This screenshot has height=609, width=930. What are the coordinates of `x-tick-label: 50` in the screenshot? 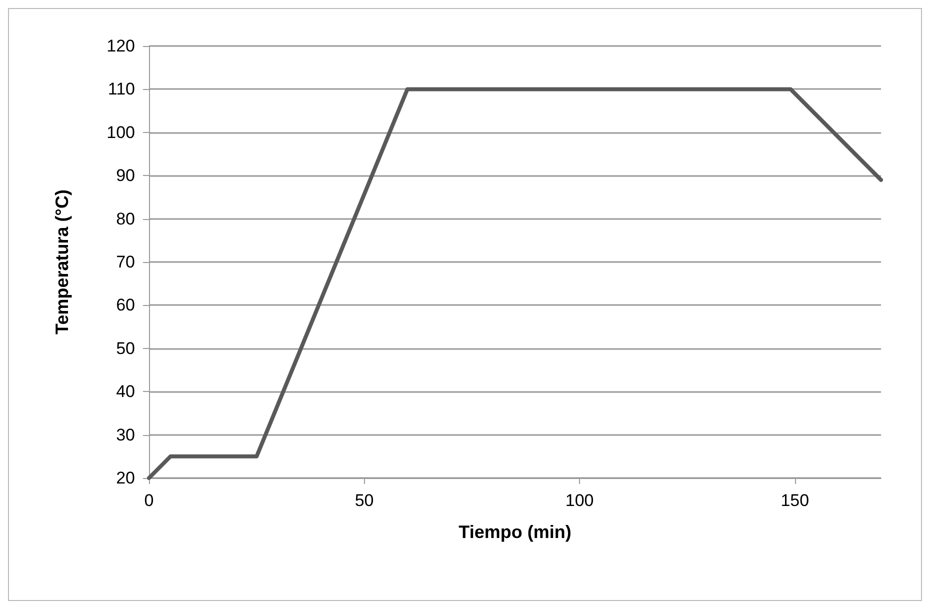 It's located at (364, 500).